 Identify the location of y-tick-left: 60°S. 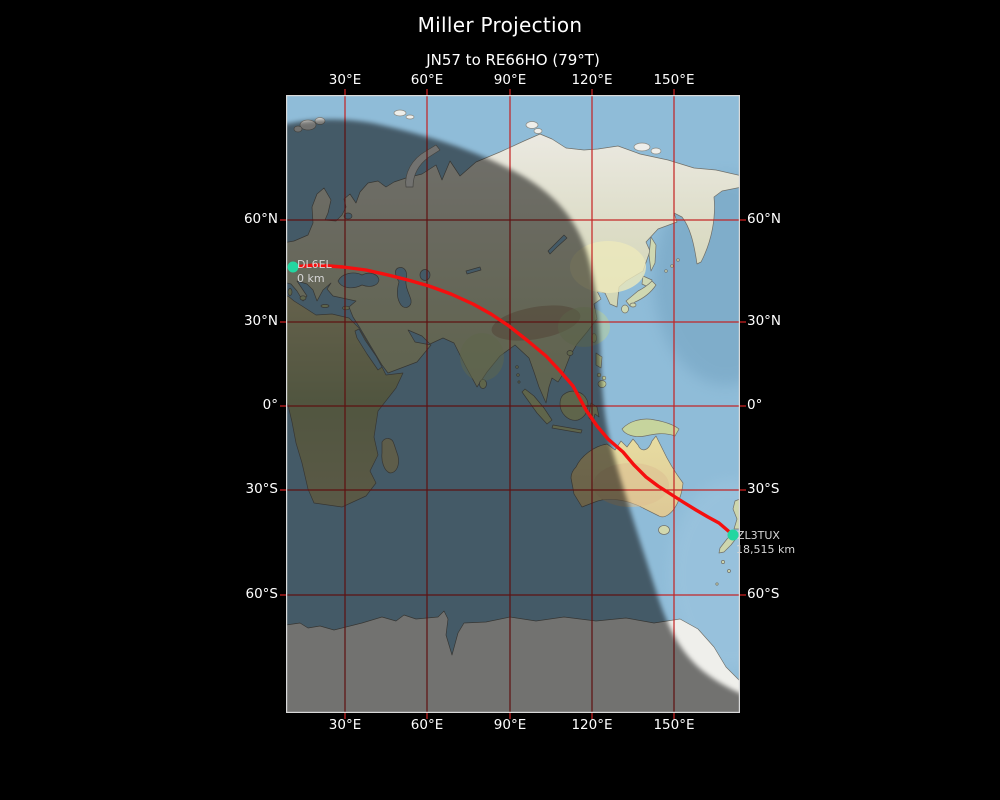
(262, 594).